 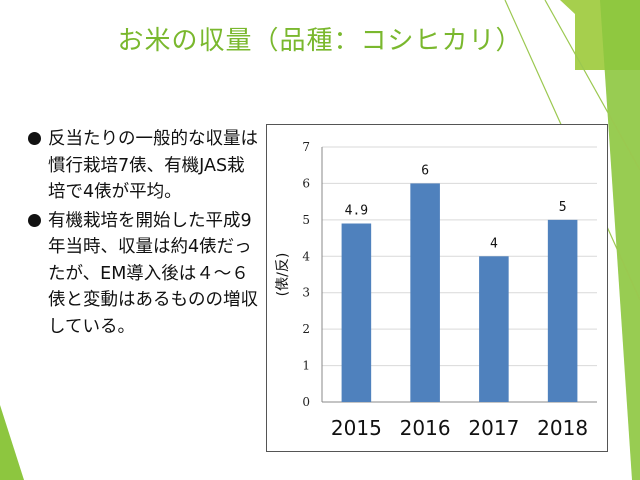 I want to click on bar-2016, so click(x=425, y=292).